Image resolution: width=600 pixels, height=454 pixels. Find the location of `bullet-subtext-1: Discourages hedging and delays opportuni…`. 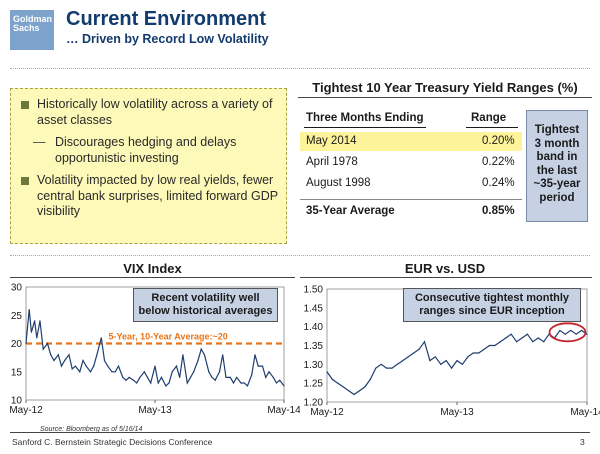

bullet-subtext-1: Discourages hedging and delays opportuni… is located at coordinates (146, 150).